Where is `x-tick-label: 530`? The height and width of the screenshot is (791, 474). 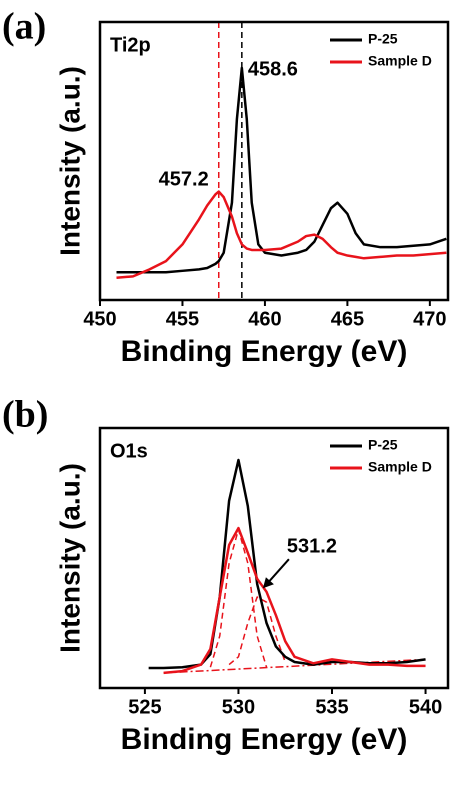
x-tick-label: 530 is located at coordinates (238, 707).